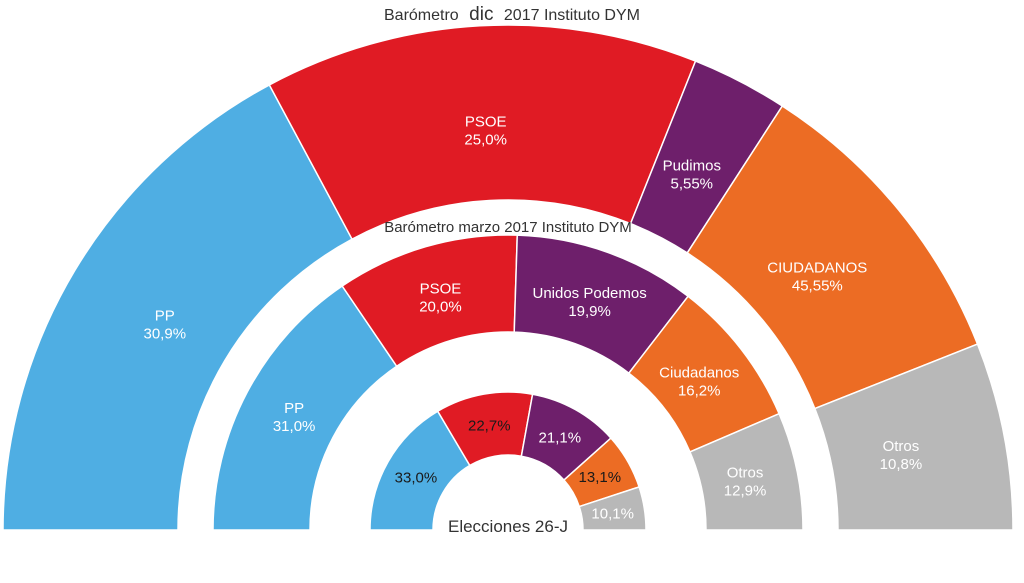 The width and height of the screenshot is (1024, 583). What do you see at coordinates (294, 426) in the screenshot?
I see `middle-segment-value-1: 31,0%` at bounding box center [294, 426].